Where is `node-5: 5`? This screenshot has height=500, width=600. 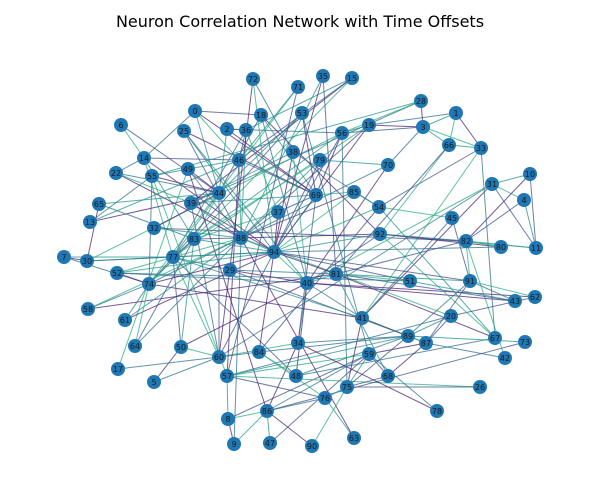 node-5: 5 is located at coordinates (154, 382).